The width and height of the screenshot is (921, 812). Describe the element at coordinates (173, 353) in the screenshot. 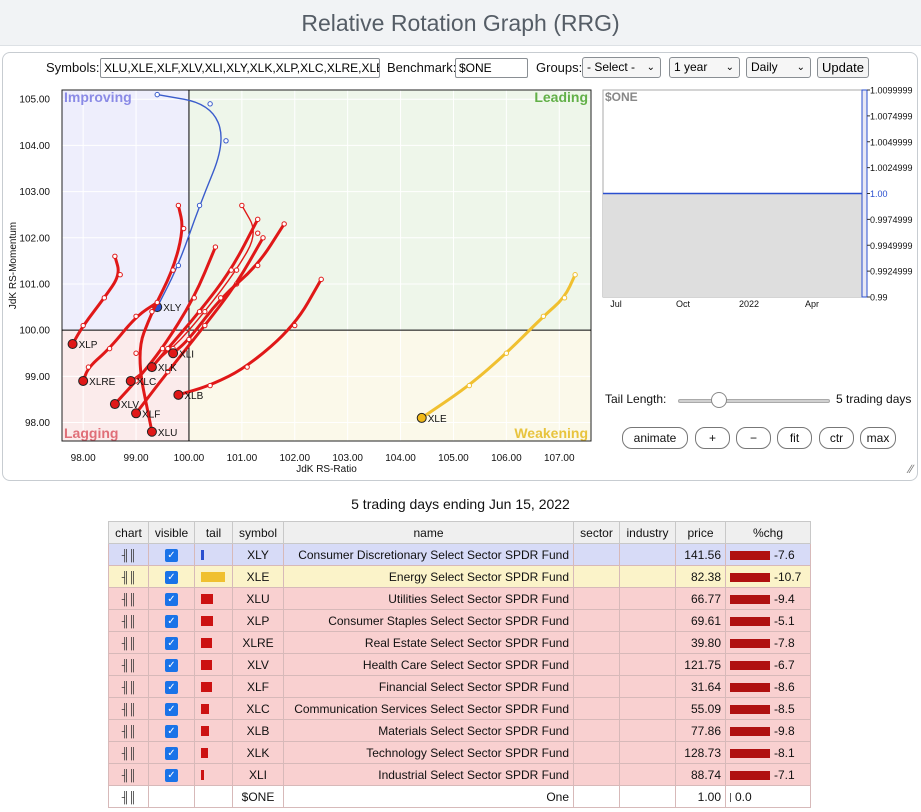

I see `head-point-xli` at that location.